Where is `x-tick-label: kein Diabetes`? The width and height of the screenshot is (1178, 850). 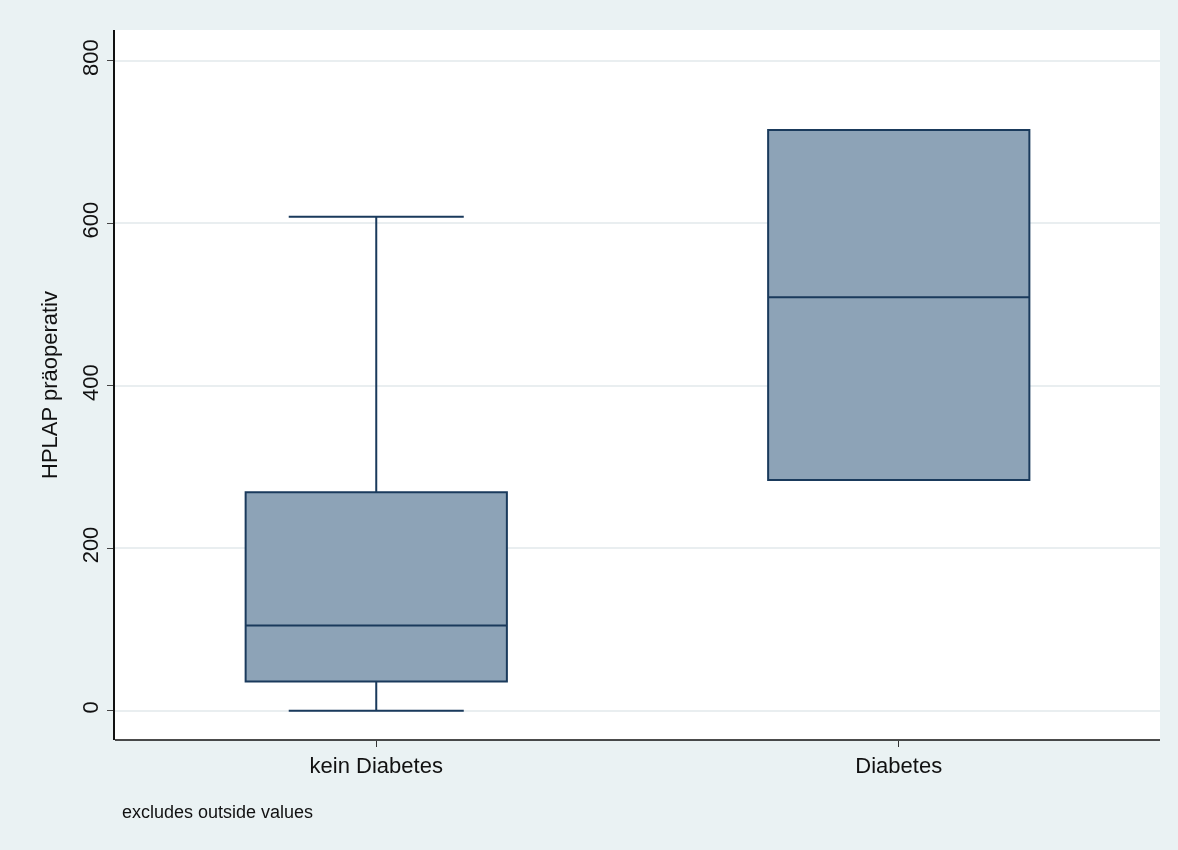 x-tick-label: kein Diabetes is located at coordinates (376, 766).